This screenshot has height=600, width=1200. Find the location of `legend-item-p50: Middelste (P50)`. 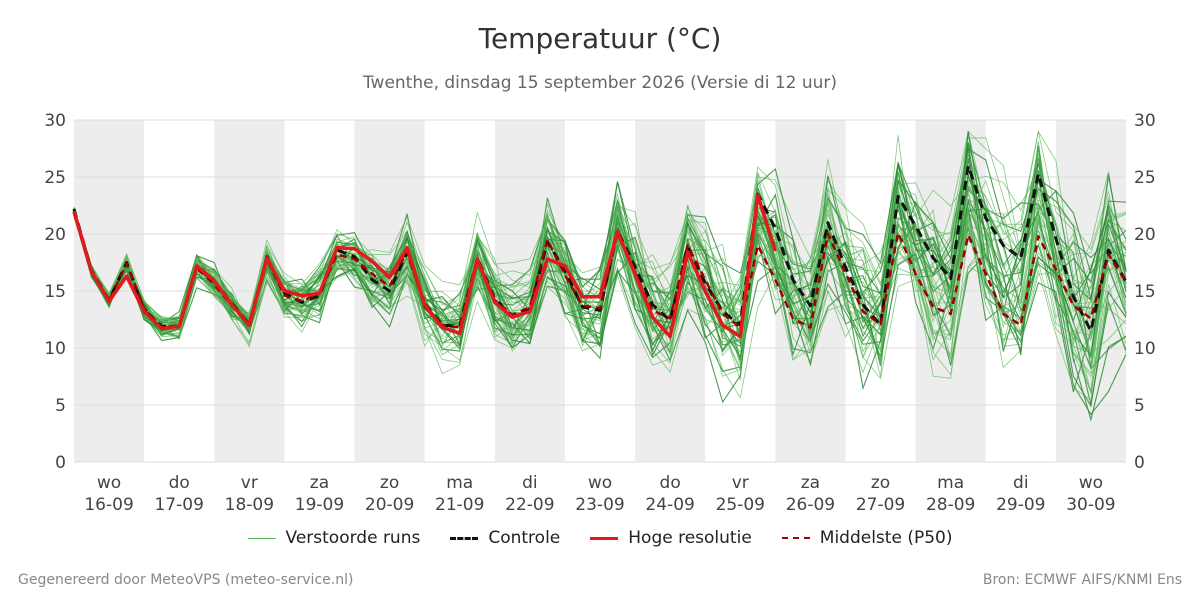

legend-item-p50: Middelste (P50) is located at coordinates (867, 538).